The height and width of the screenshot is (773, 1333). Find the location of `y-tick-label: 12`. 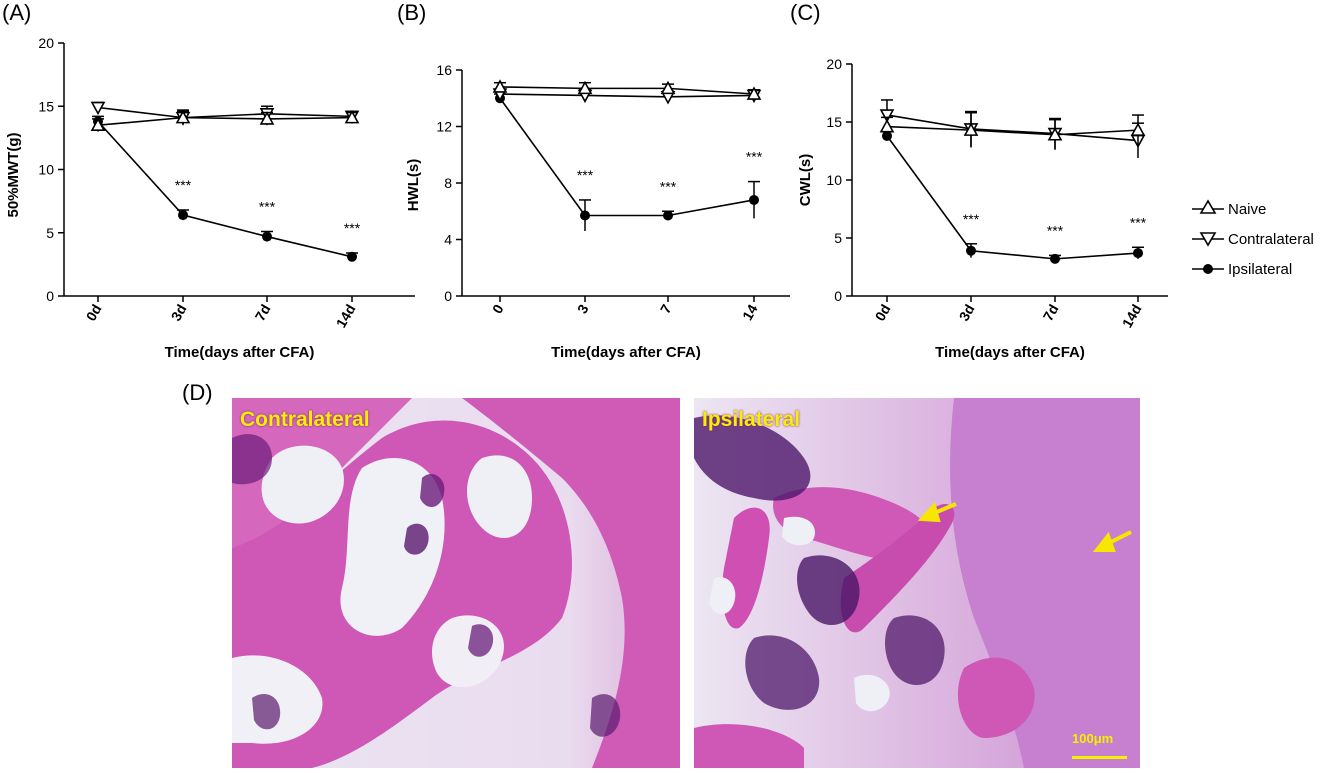

y-tick-label: 12 is located at coordinates (444, 127).